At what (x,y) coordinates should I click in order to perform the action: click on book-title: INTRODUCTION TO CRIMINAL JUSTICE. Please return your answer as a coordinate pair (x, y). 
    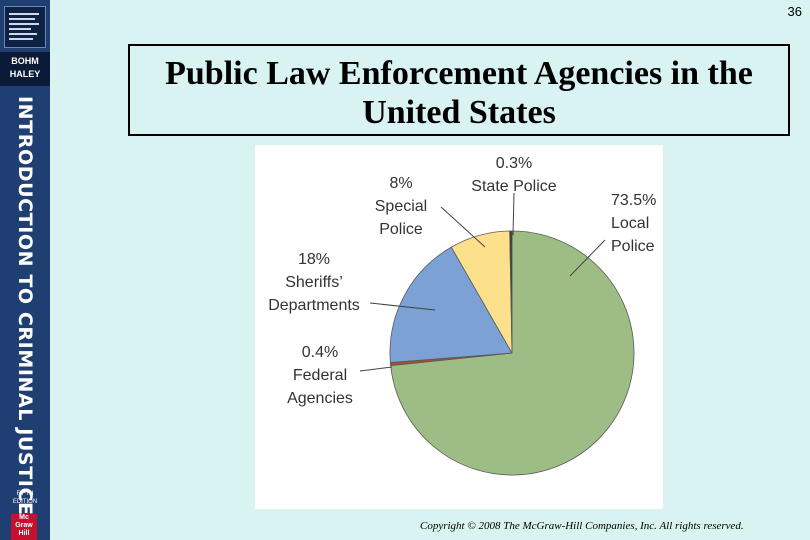
    Looking at the image, I should click on (25, 306).